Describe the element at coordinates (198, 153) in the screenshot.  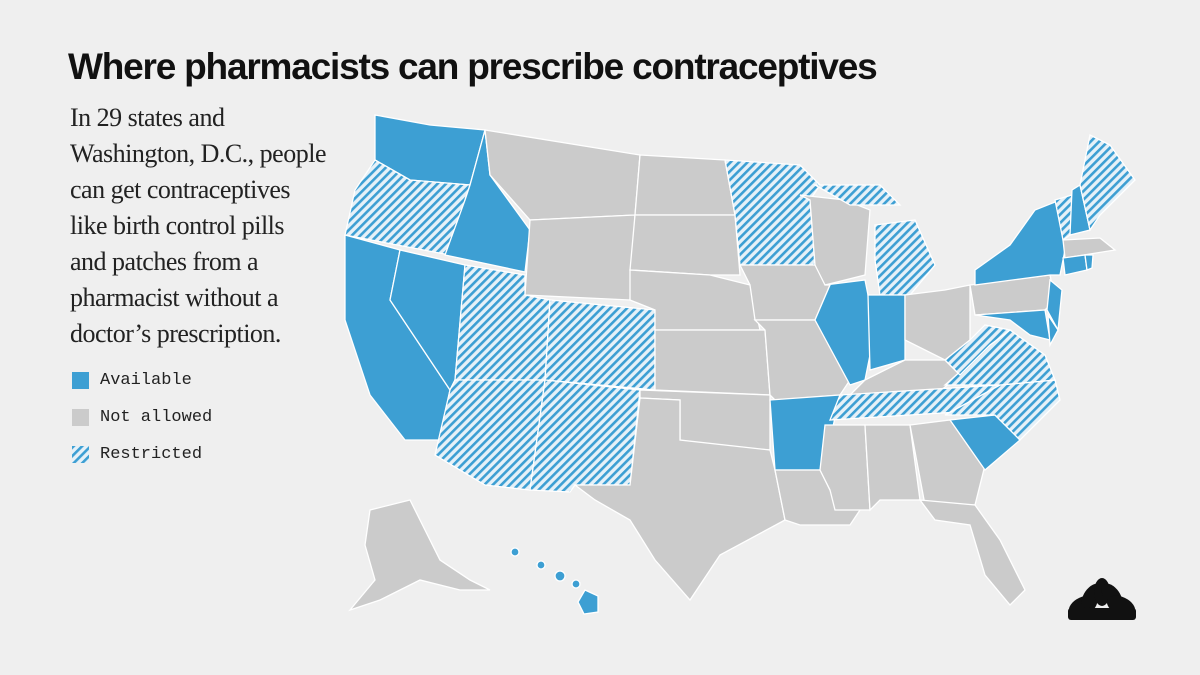
I see `description-line: Washington, D.C., people` at that location.